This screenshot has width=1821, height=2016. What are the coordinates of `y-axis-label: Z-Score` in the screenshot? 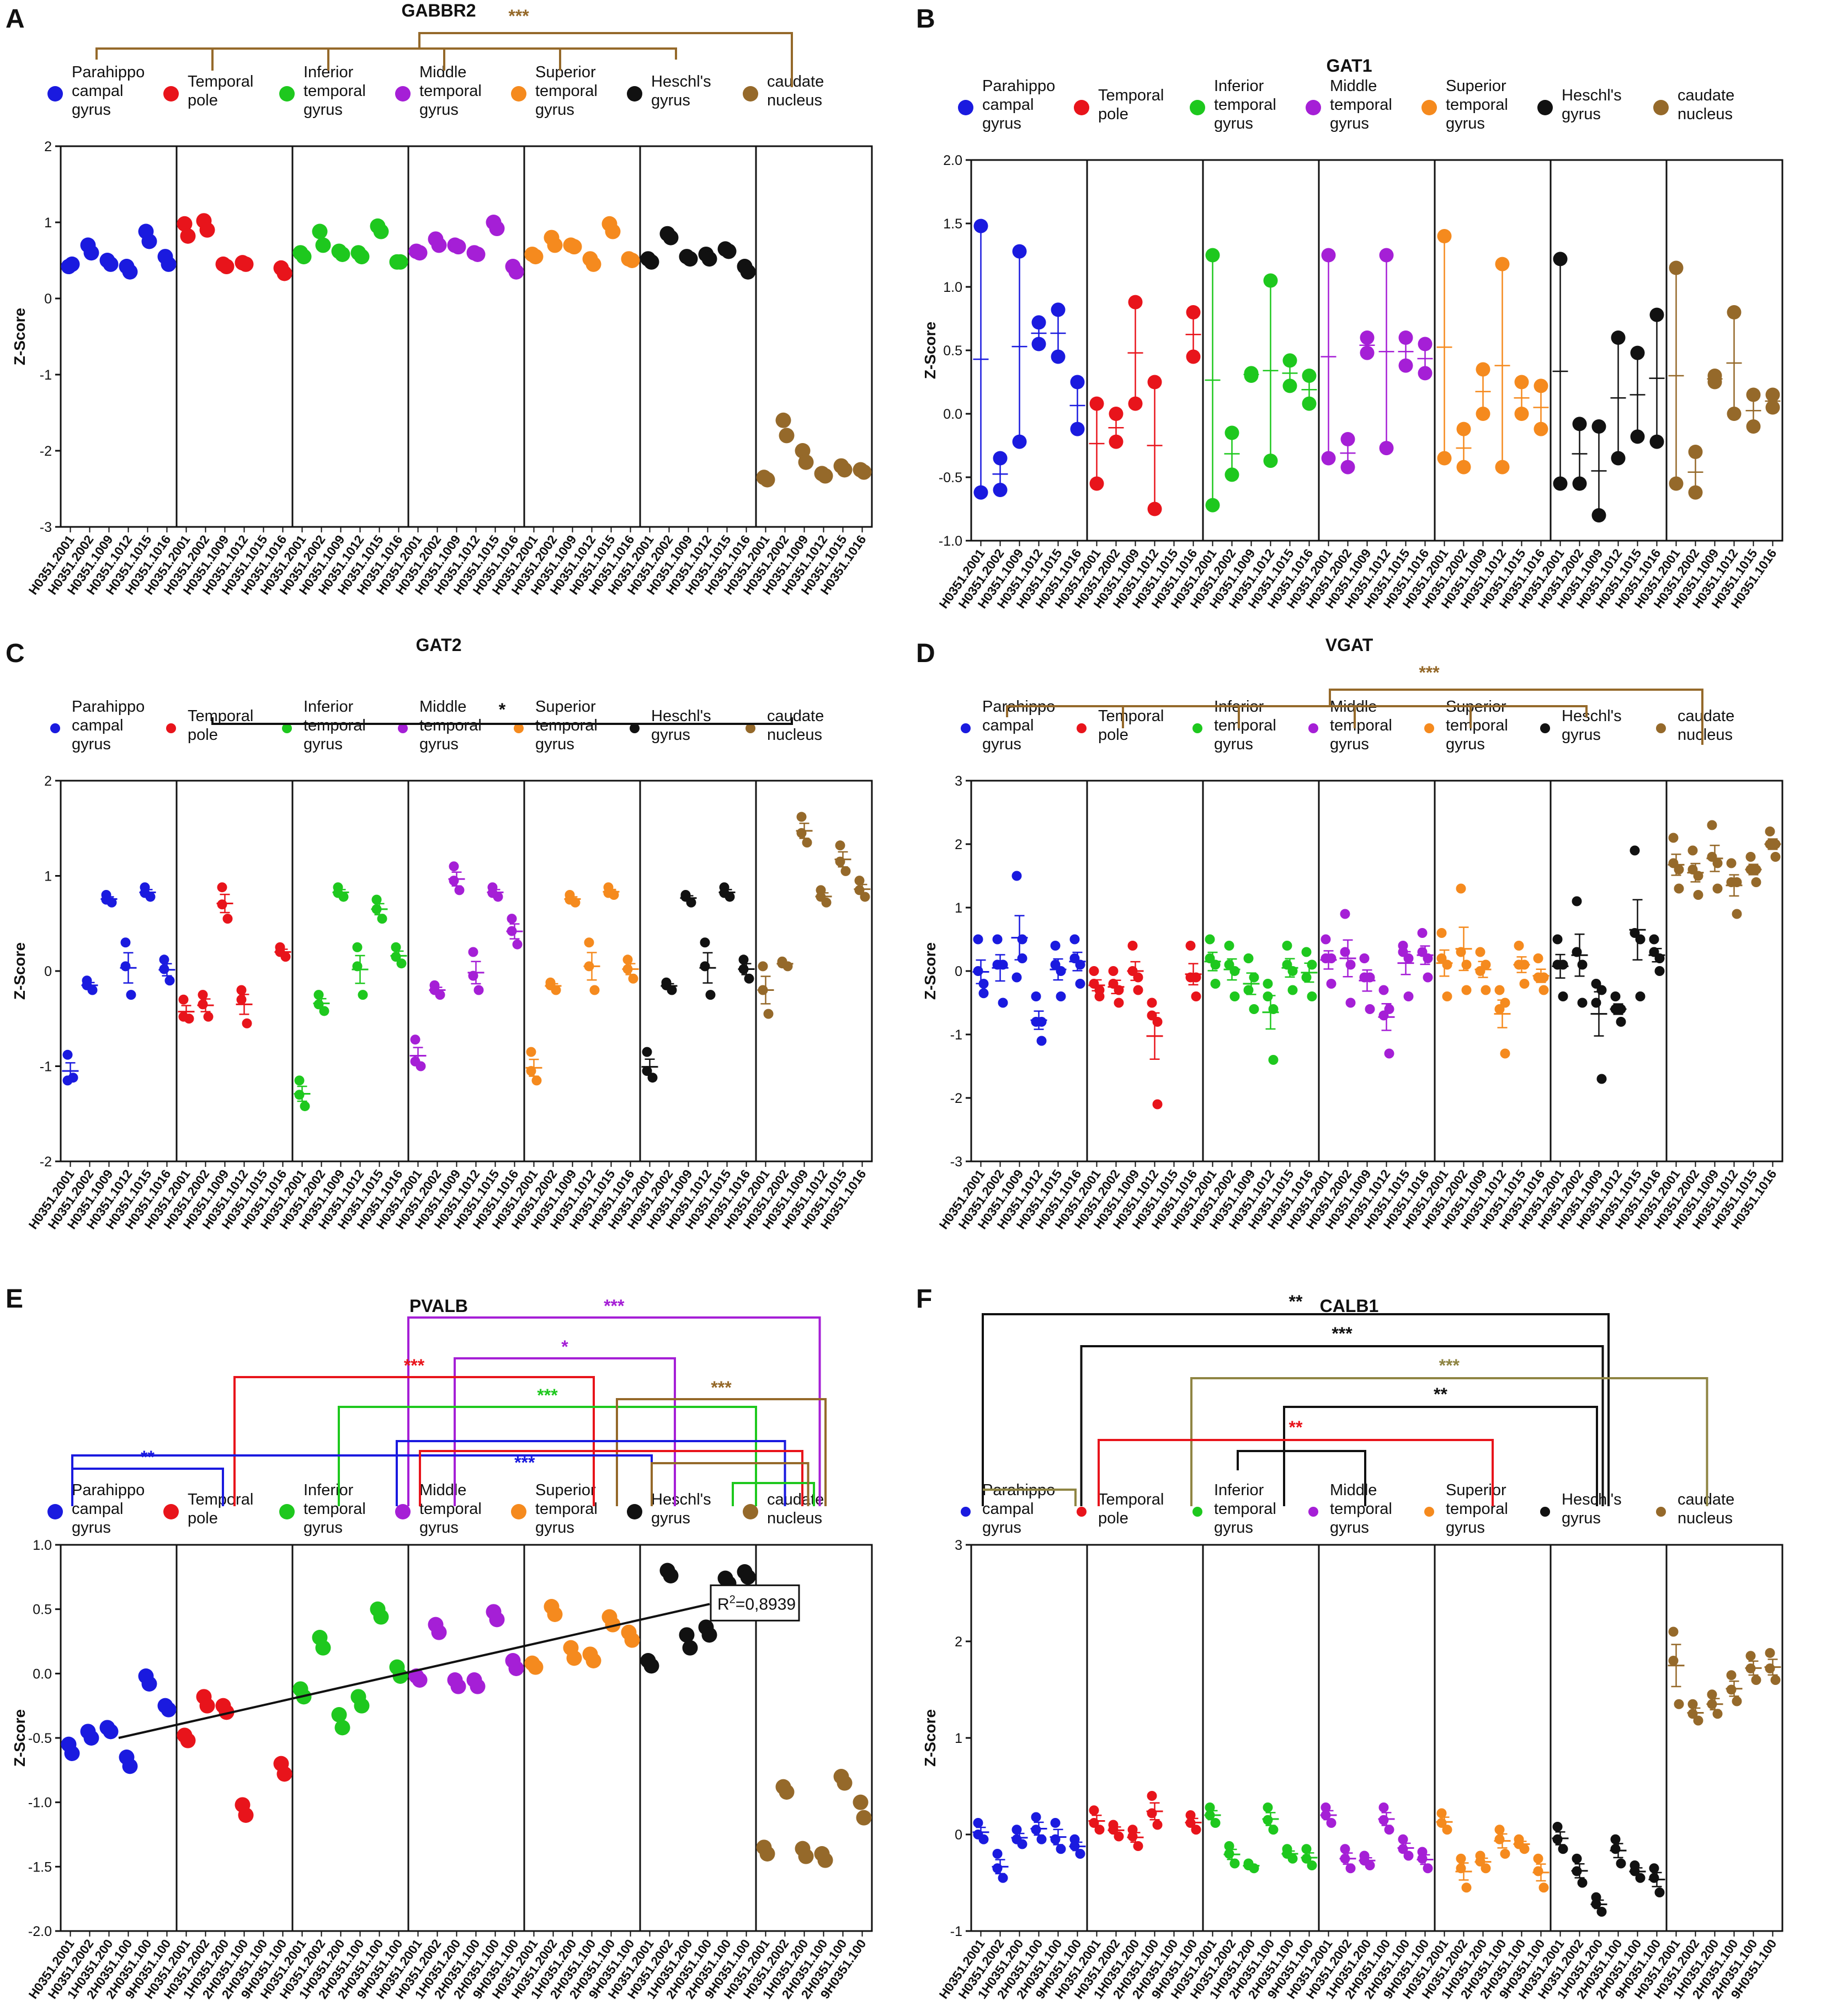 It's located at (930, 971).